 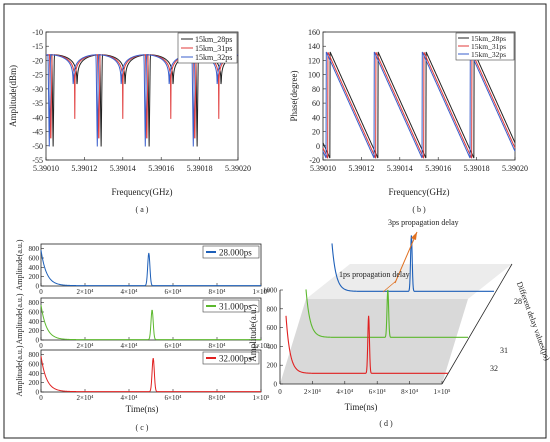 What do you see at coordinates (253, 333) in the screenshot?
I see `panel-d-ylabel: Amplitude(a.u.)` at bounding box center [253, 333].